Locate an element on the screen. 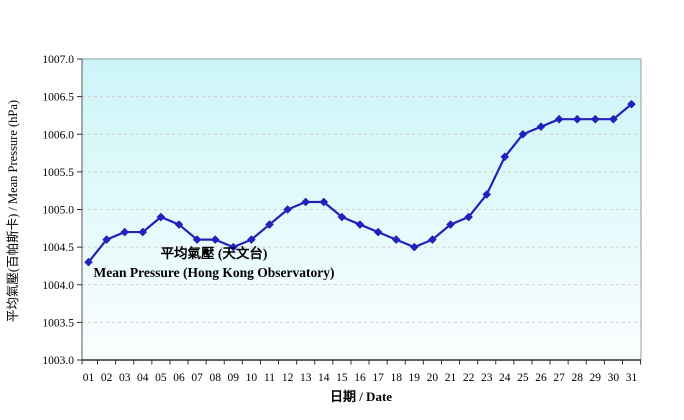  x-tick-label: 10 is located at coordinates (252, 378).